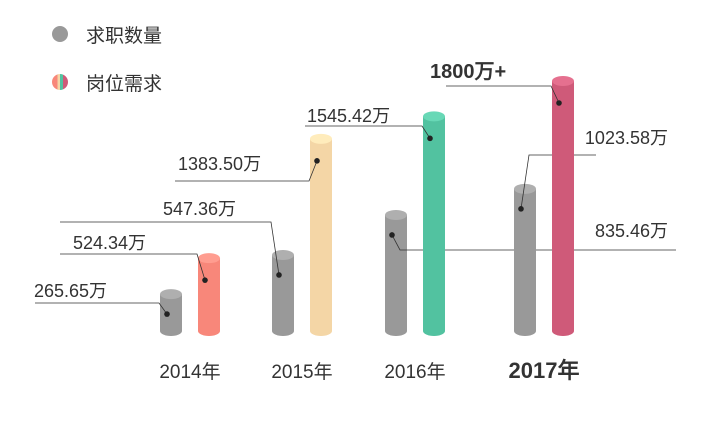 This screenshot has height=429, width=709. I want to click on x-tick-label-2017: 2017年, so click(544, 370).